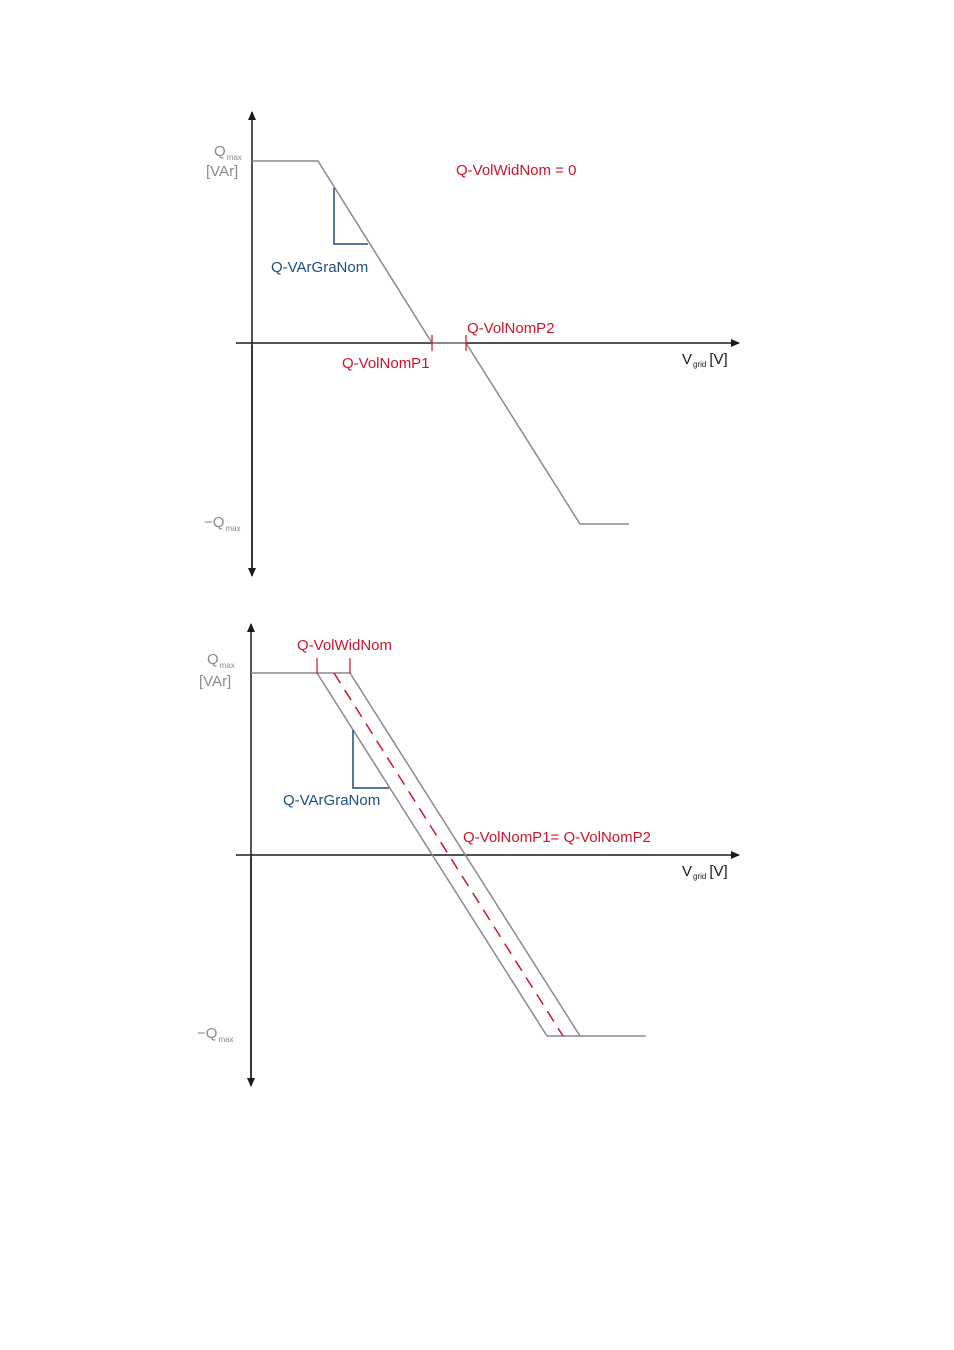 This screenshot has width=954, height=1350. What do you see at coordinates (215, 681) in the screenshot?
I see `y-top-unit-2: [VAr]` at bounding box center [215, 681].